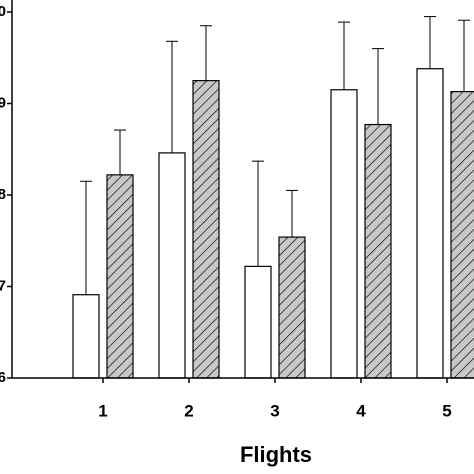 The width and height of the screenshot is (474, 474). Describe the element at coordinates (3, 102) in the screenshot. I see `y-tick-label: 9` at that location.